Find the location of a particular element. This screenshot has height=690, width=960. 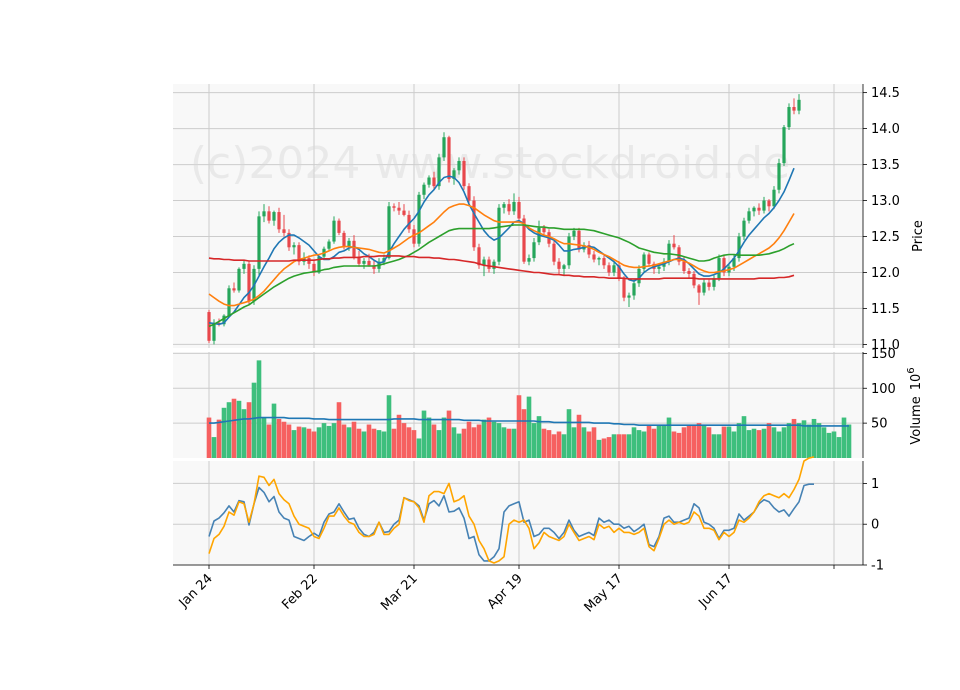

indicator-panel-bg is located at coordinates (518, 513).